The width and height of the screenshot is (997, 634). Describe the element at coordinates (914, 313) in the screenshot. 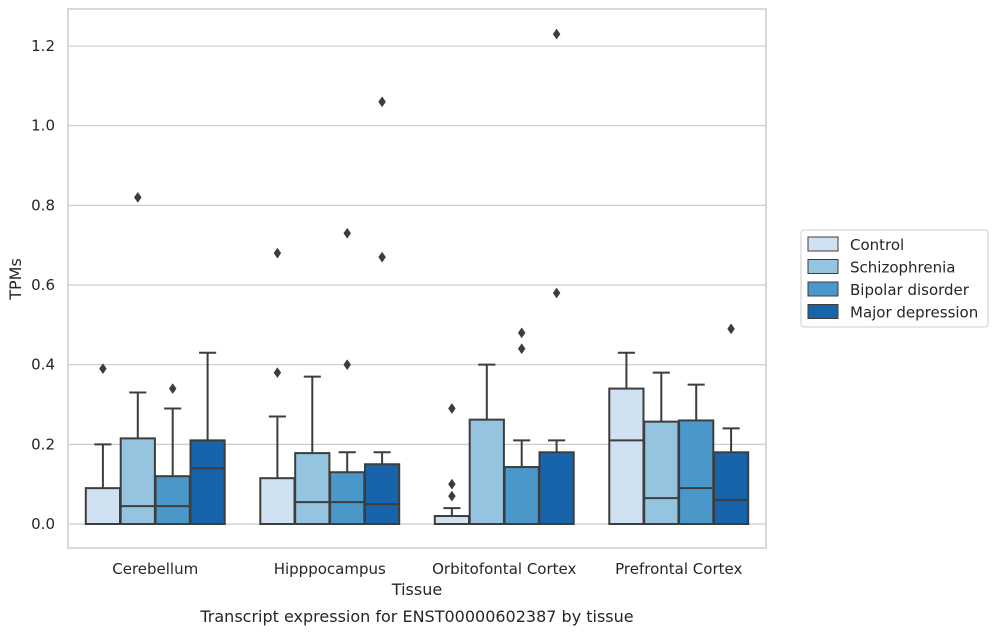

I see `legend-label: Major depression` at that location.